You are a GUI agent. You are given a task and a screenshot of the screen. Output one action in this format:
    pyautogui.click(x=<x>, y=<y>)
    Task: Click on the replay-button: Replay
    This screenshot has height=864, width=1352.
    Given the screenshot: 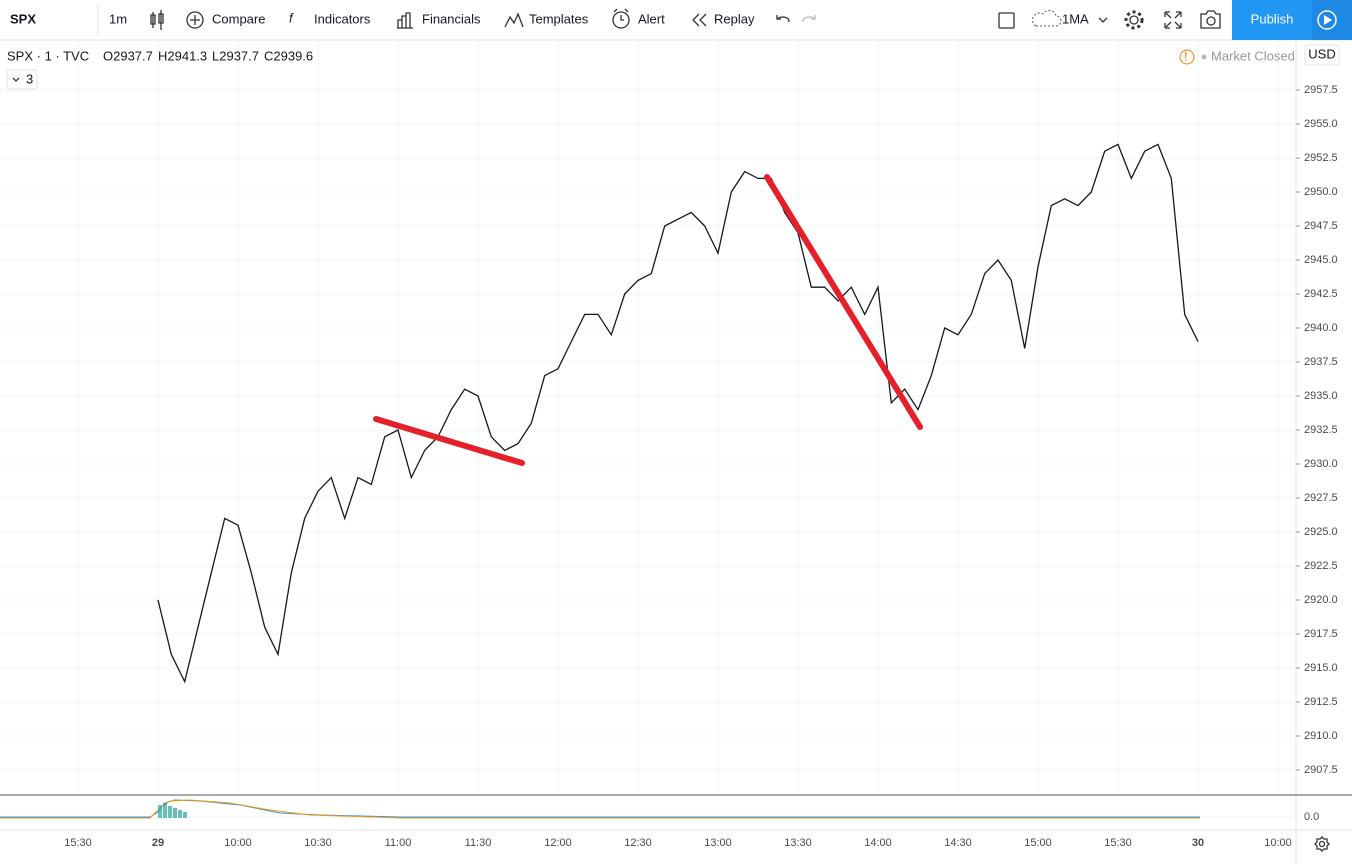 What is the action you would take?
    pyautogui.click(x=734, y=18)
    